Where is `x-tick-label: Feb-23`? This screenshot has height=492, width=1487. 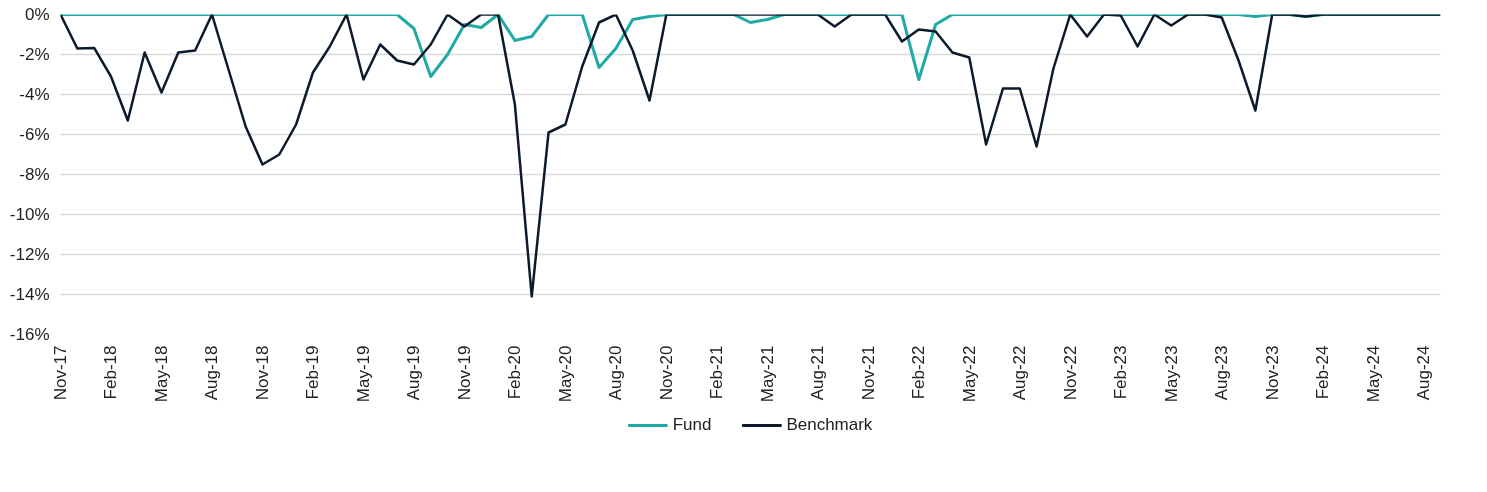
x-tick-label: Feb-23 is located at coordinates (1121, 372).